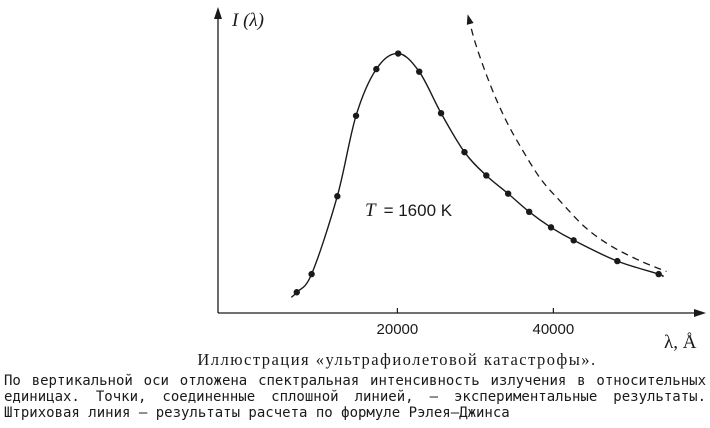  I want to click on y-axis-arrow, so click(218, 13).